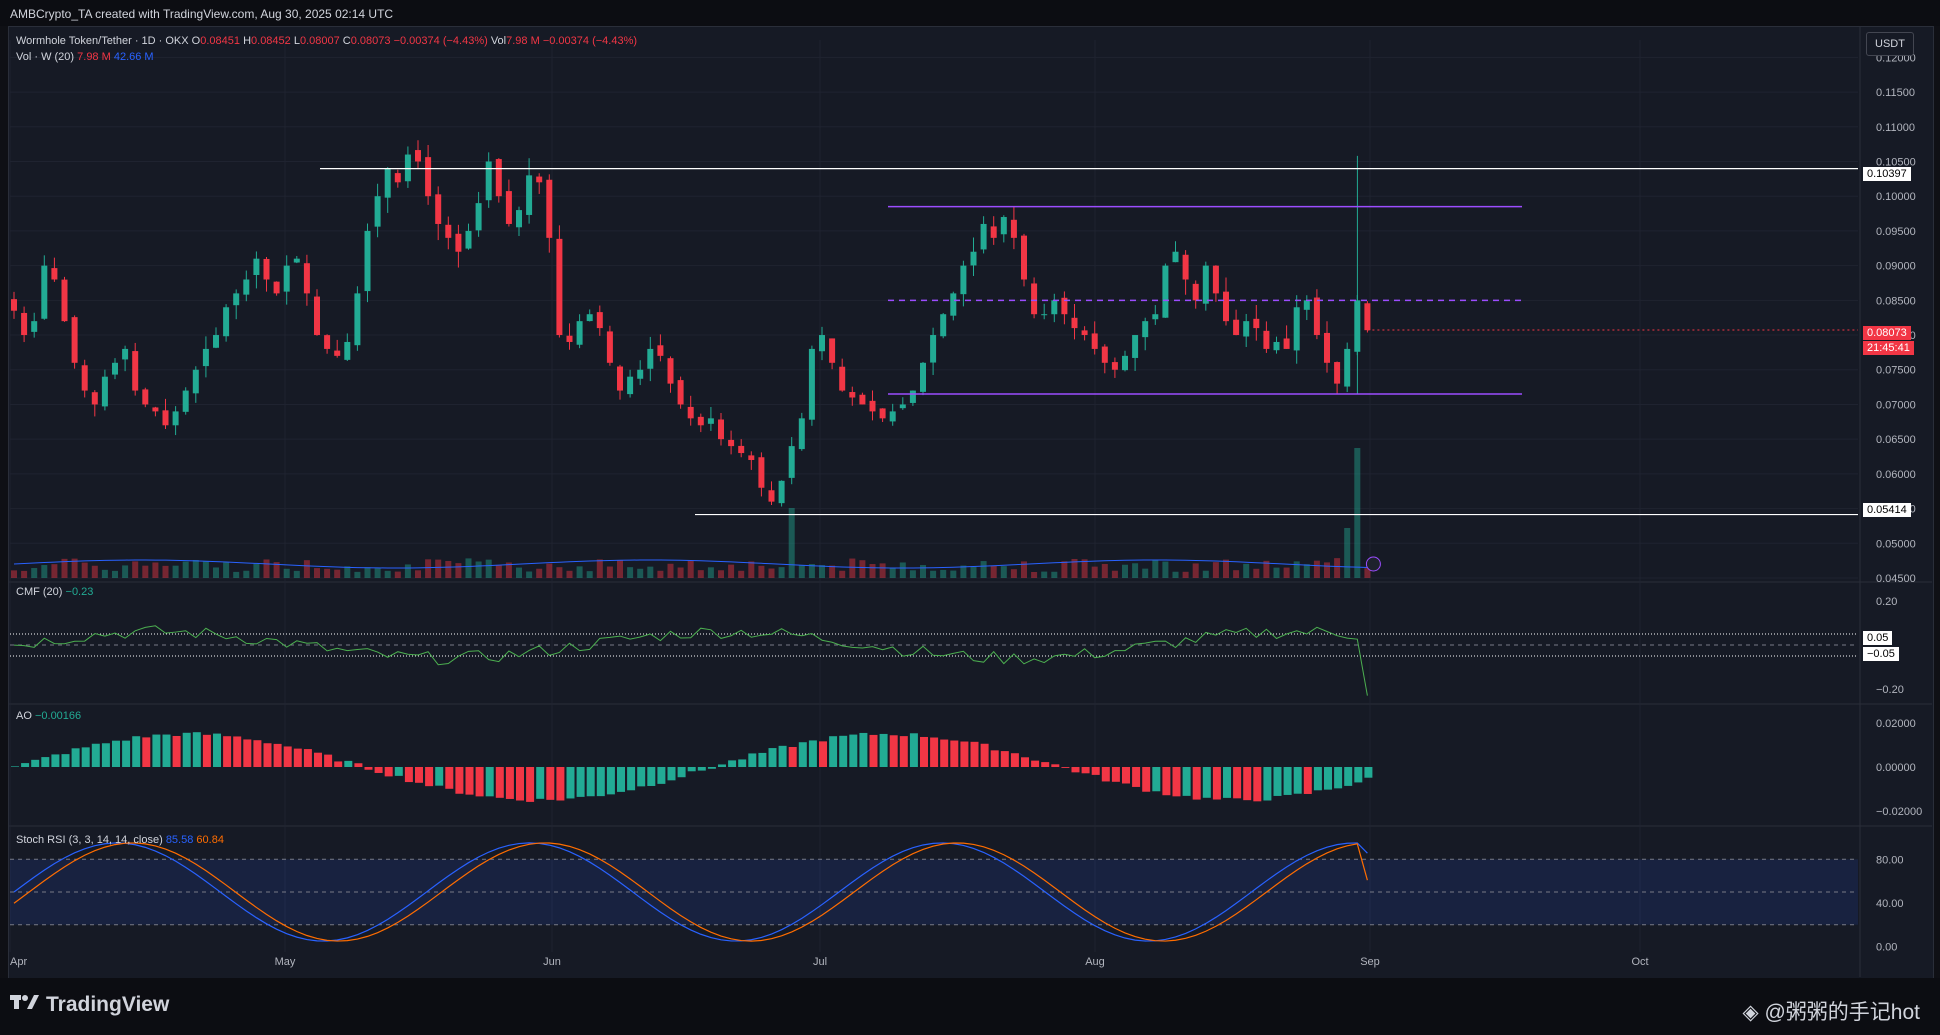 Image resolution: width=1940 pixels, height=1035 pixels. I want to click on tradingview-logo: TradingView, so click(89, 1005).